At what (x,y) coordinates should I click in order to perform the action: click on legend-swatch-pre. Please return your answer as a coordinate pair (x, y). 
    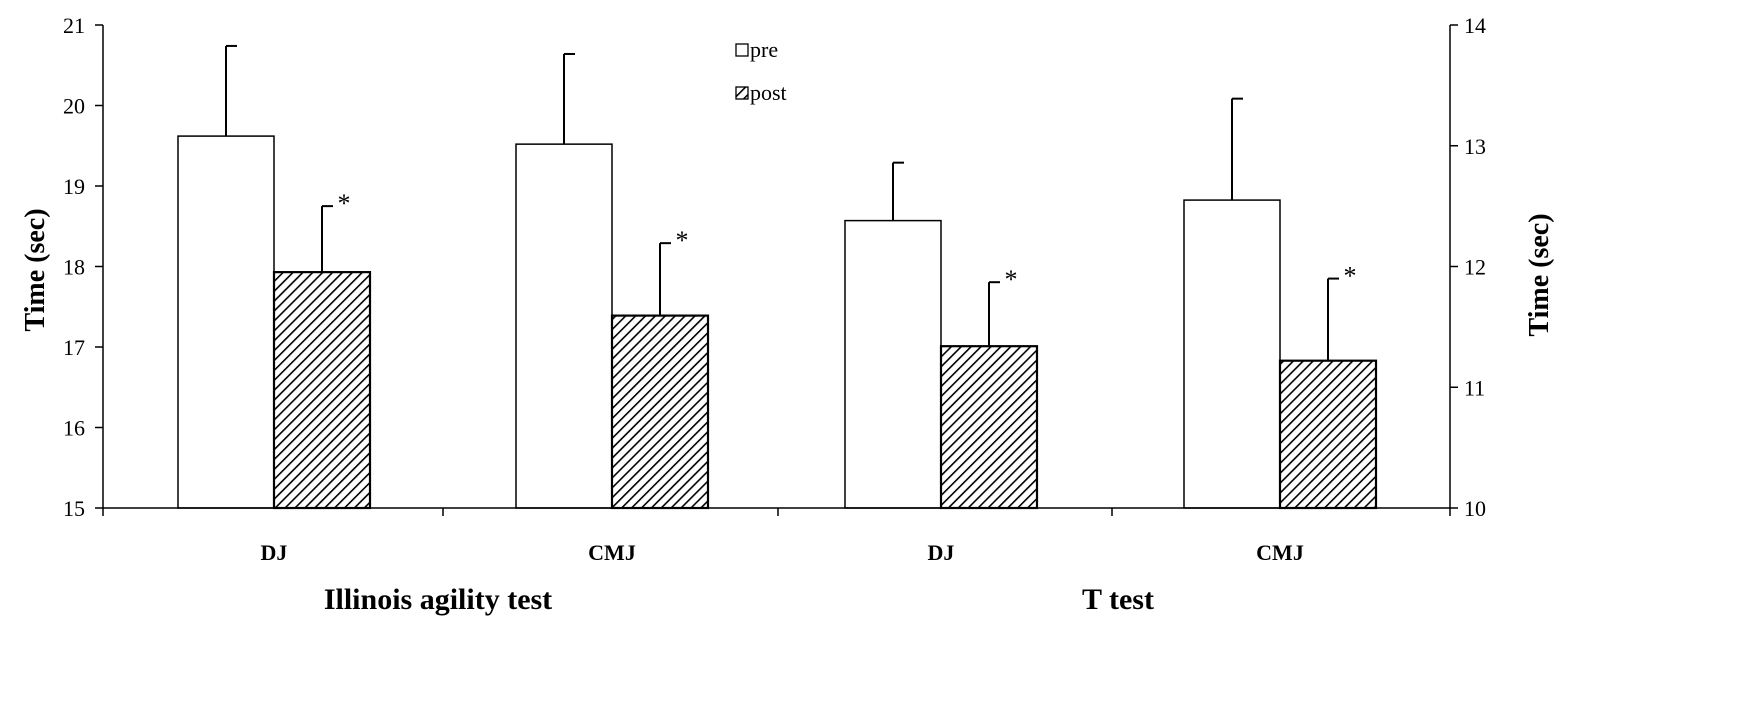
    Looking at the image, I should click on (742, 50).